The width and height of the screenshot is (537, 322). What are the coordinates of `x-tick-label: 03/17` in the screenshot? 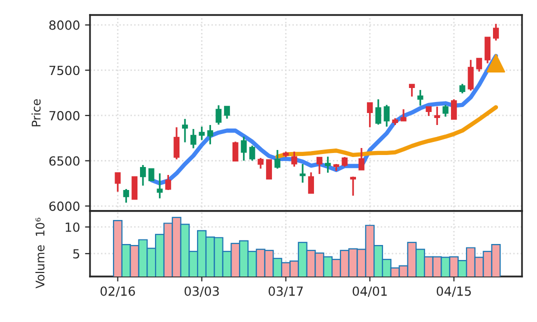 It's located at (285, 291).